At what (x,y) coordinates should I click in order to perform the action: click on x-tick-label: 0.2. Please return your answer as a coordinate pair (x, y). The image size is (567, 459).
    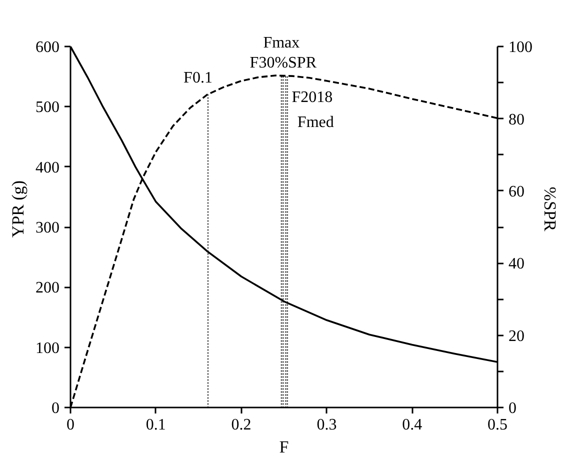
    Looking at the image, I should click on (241, 425).